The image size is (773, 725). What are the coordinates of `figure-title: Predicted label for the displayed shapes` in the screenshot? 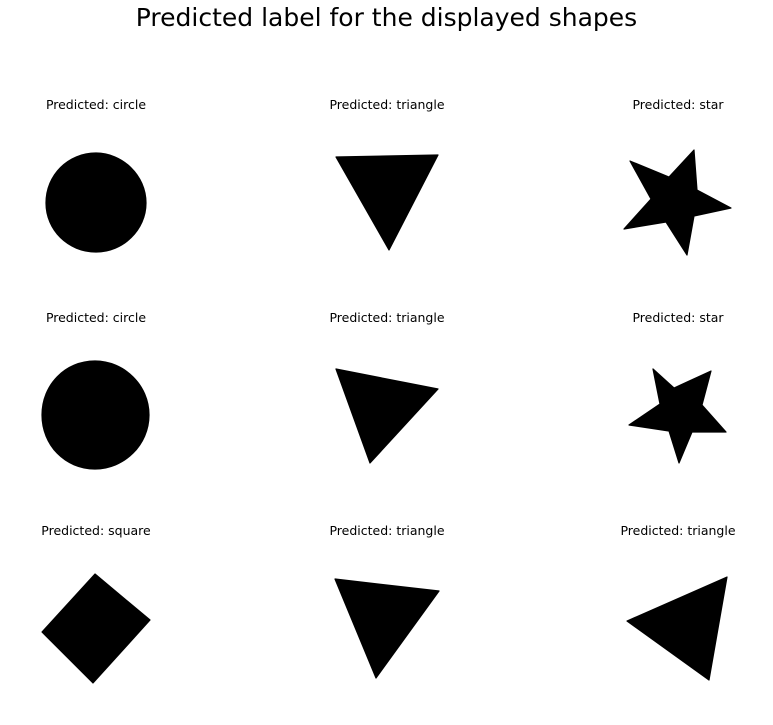 It's located at (386, 17).